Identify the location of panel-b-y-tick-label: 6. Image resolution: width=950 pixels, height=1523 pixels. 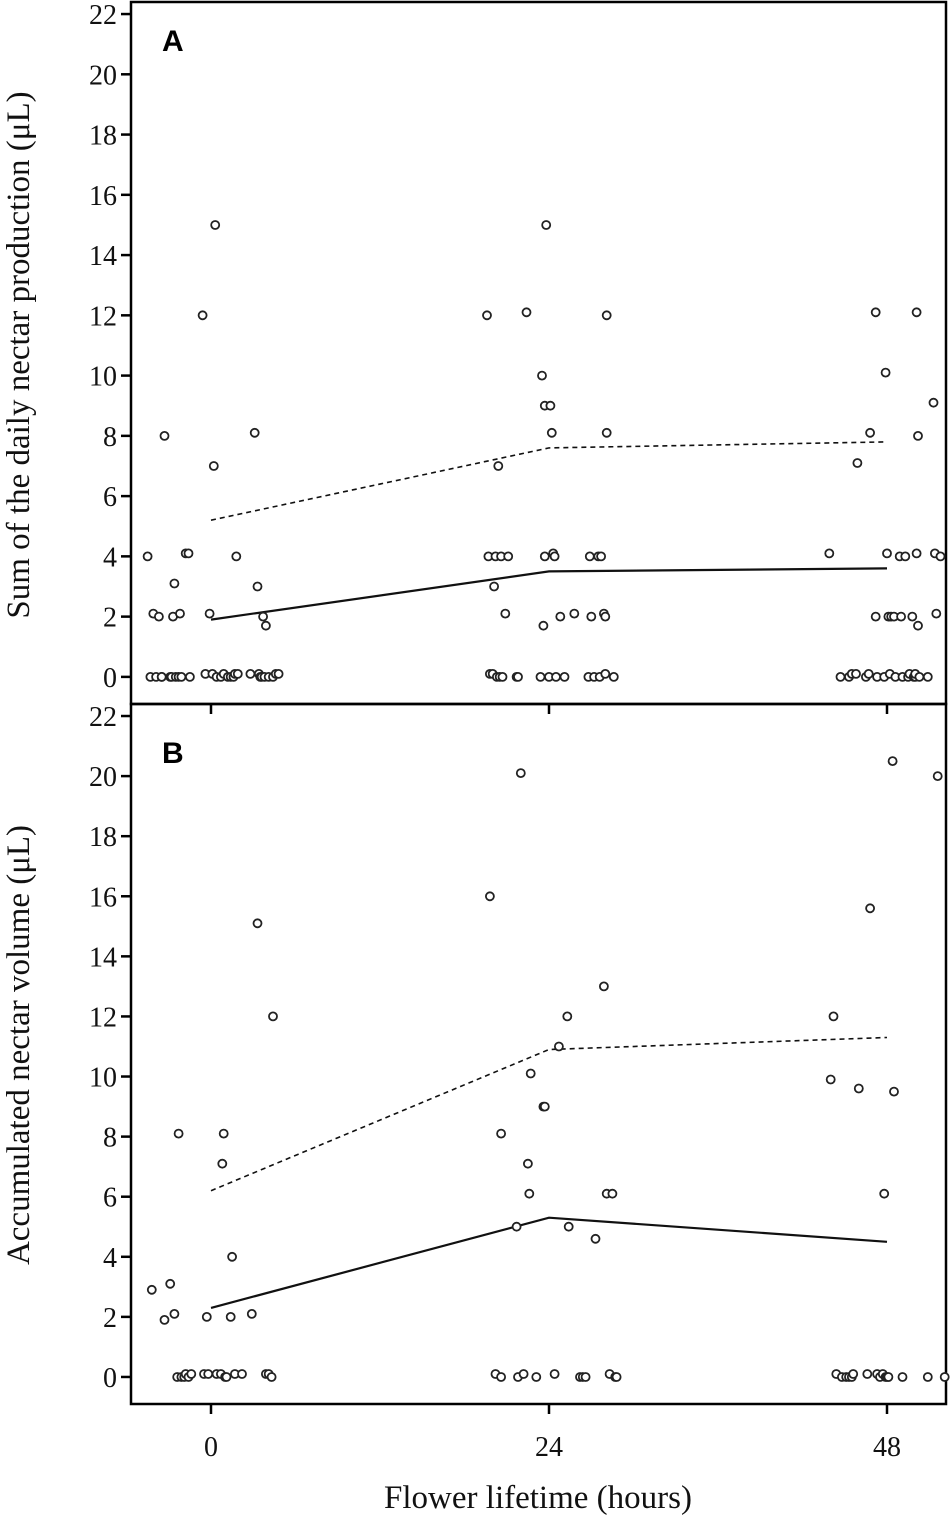
(110, 1198).